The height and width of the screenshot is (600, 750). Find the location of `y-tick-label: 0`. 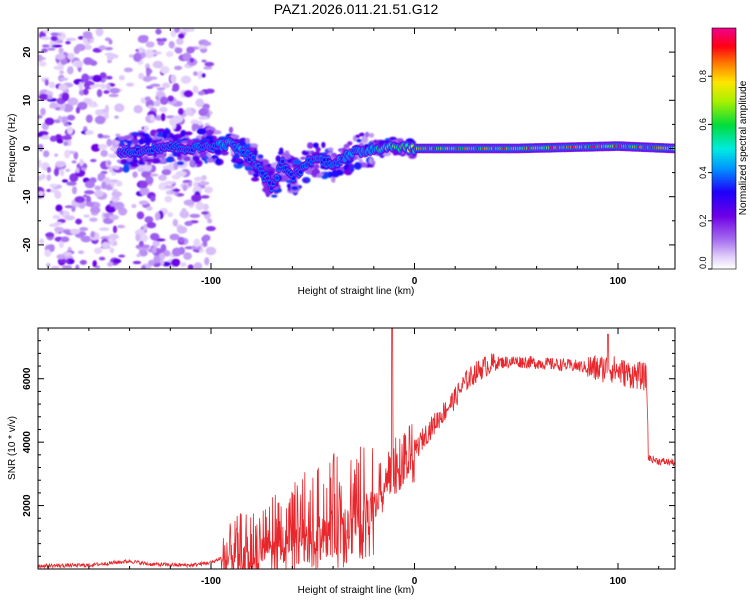

y-tick-label: 0 is located at coordinates (27, 148).